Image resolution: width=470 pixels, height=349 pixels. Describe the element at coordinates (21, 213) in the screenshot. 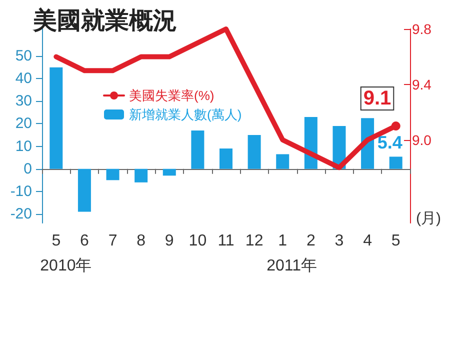

I see `y-tick-label: -20` at that location.